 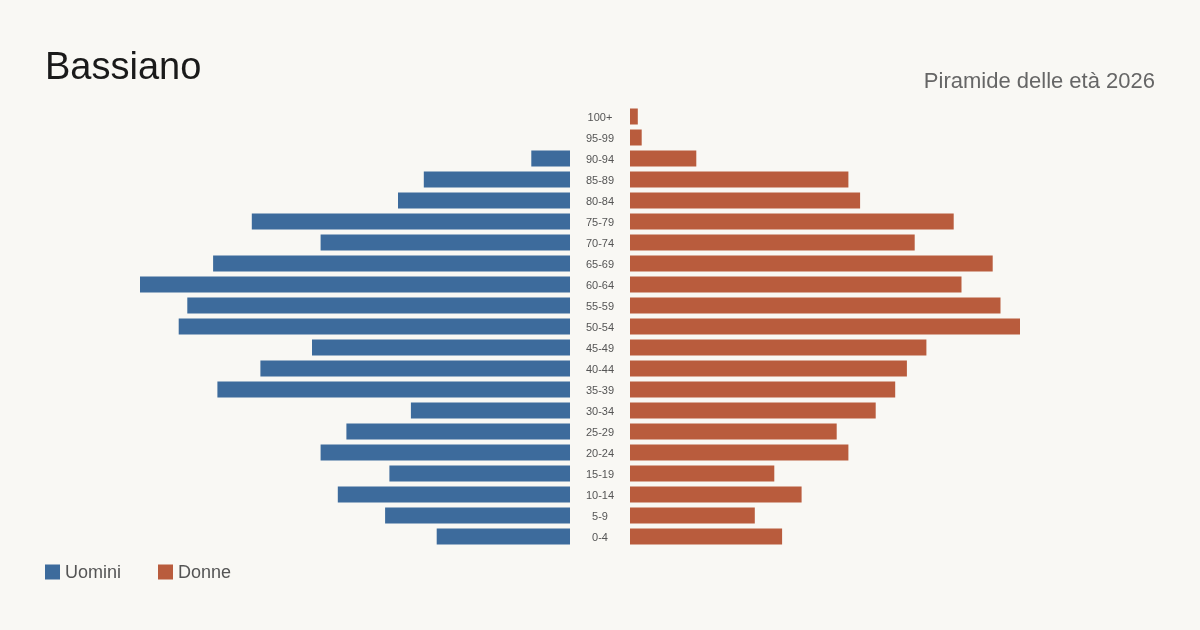 What do you see at coordinates (600, 431) in the screenshot?
I see `y-tick-label: 25-29` at bounding box center [600, 431].